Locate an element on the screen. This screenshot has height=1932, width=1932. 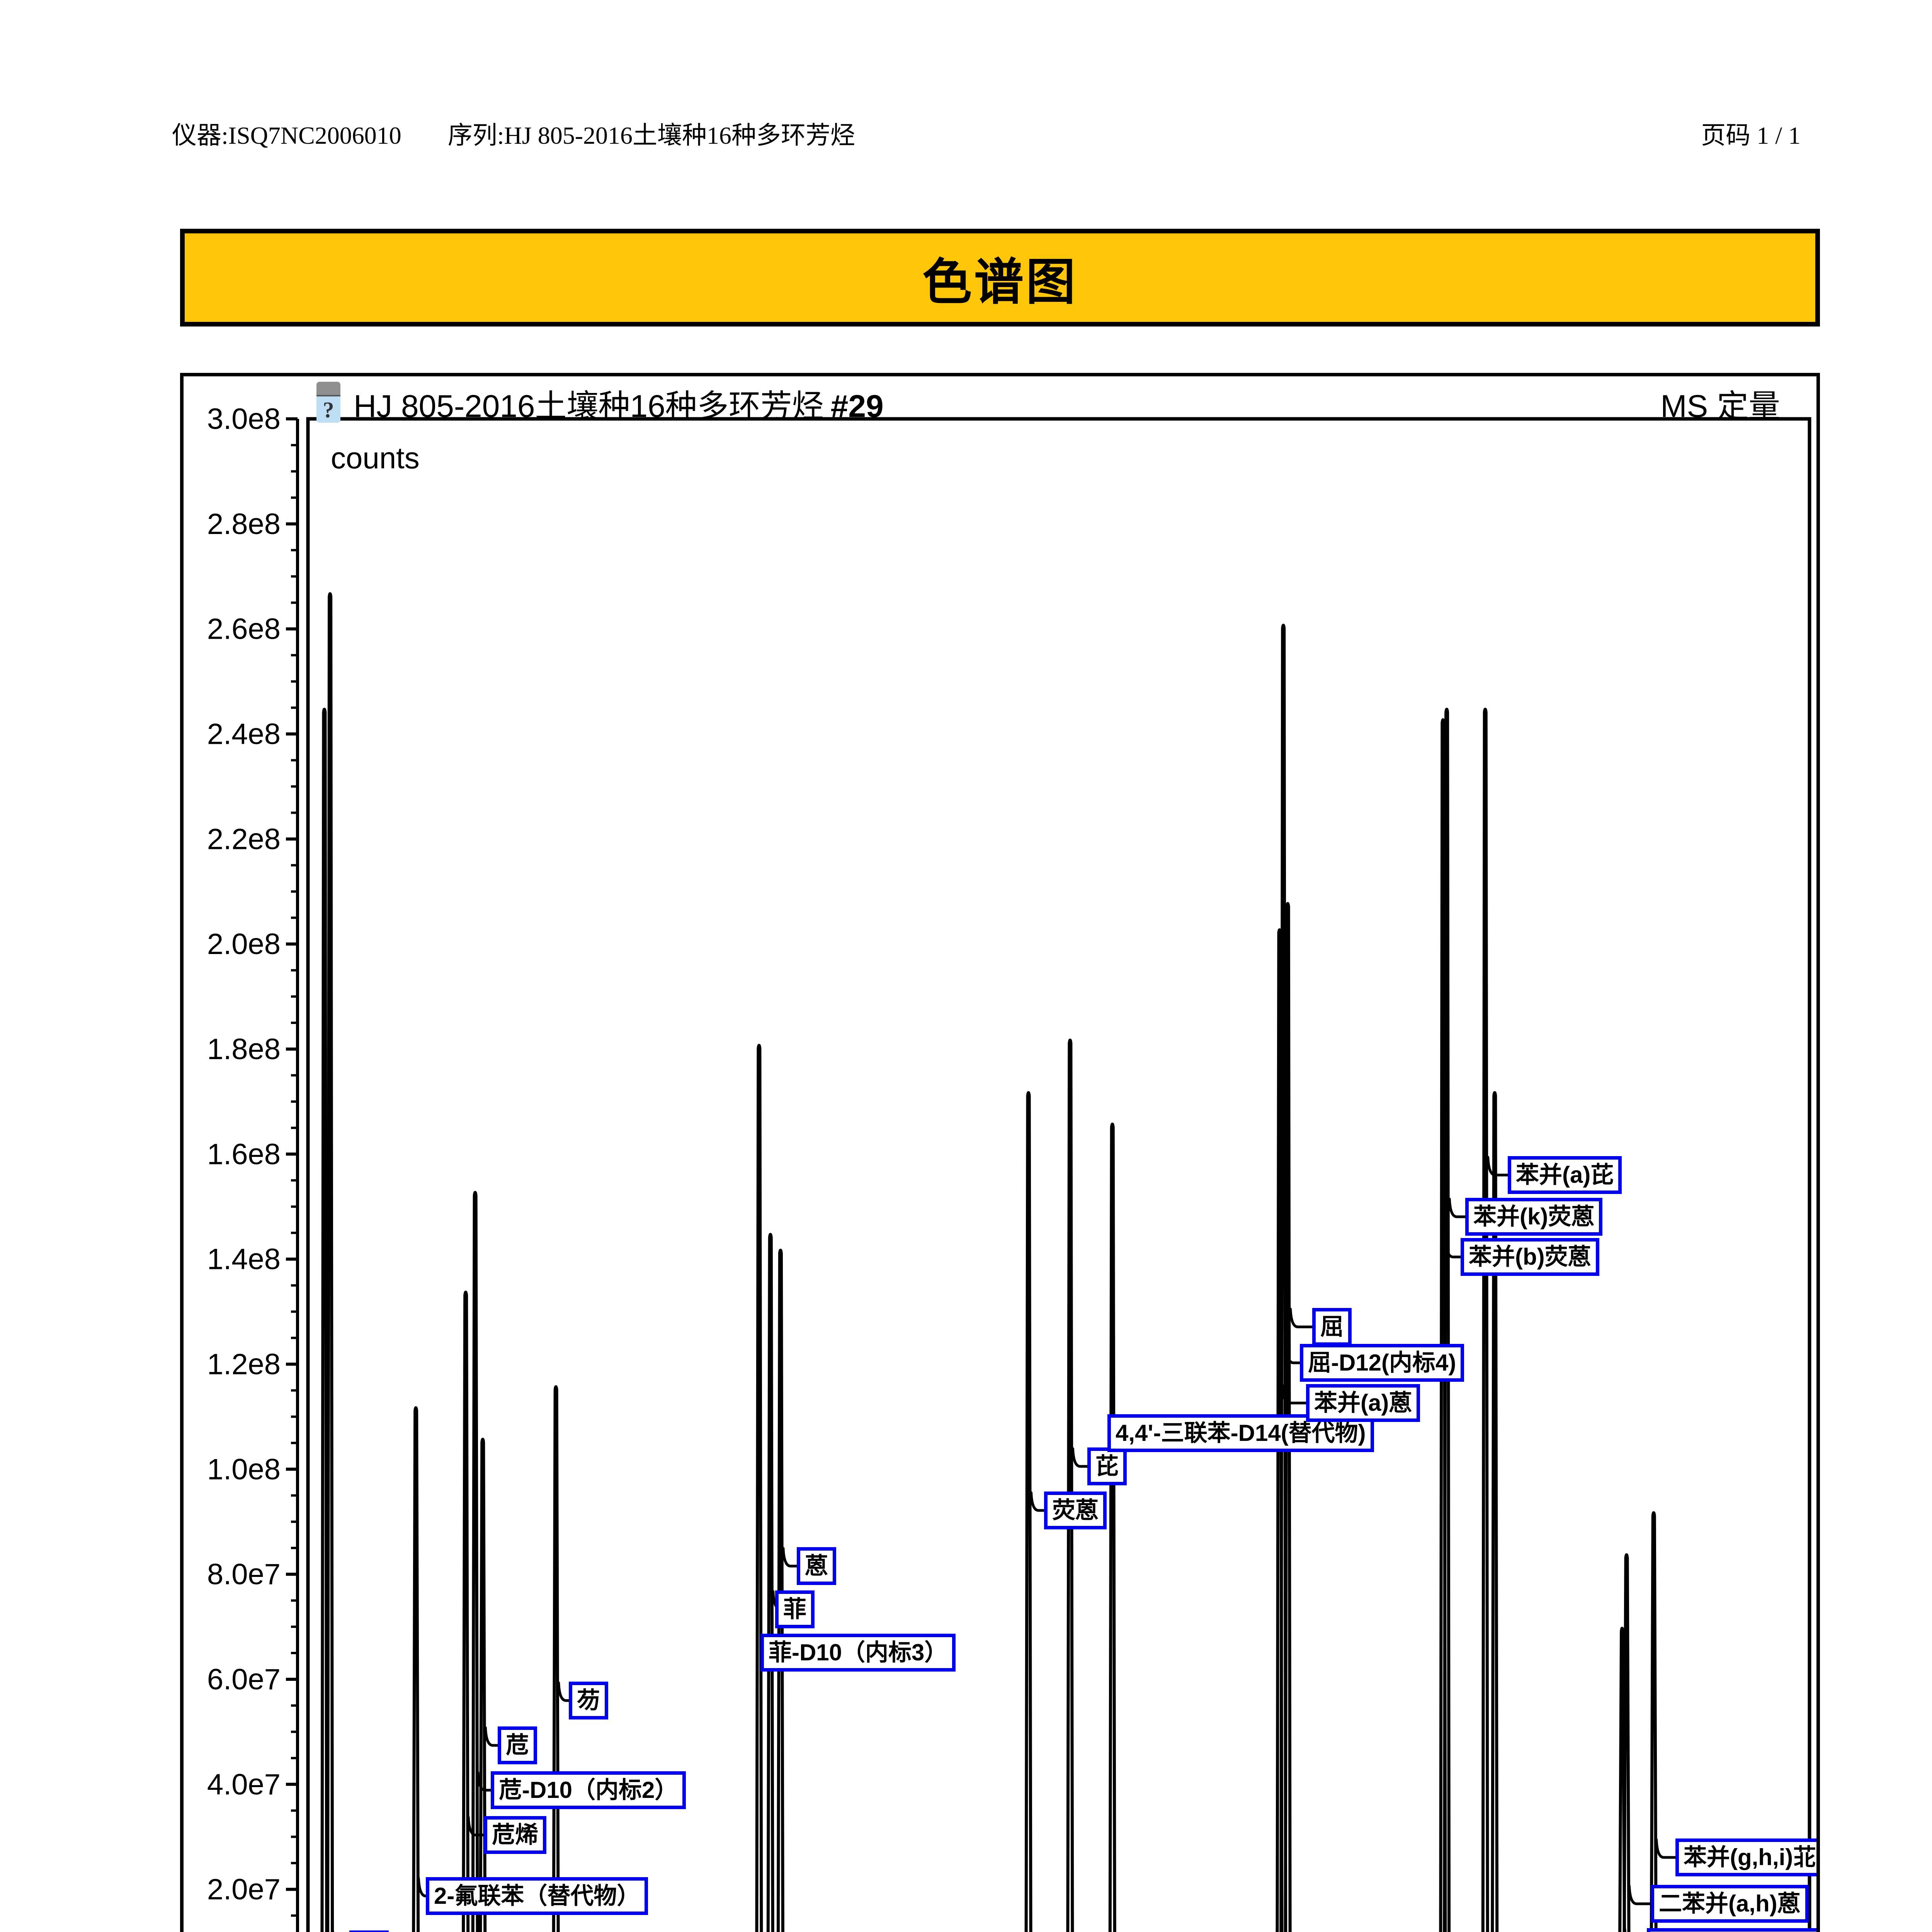
chart-title: HJ 805-2016土壤种16种多环芳烃 #29 is located at coordinates (619, 403).